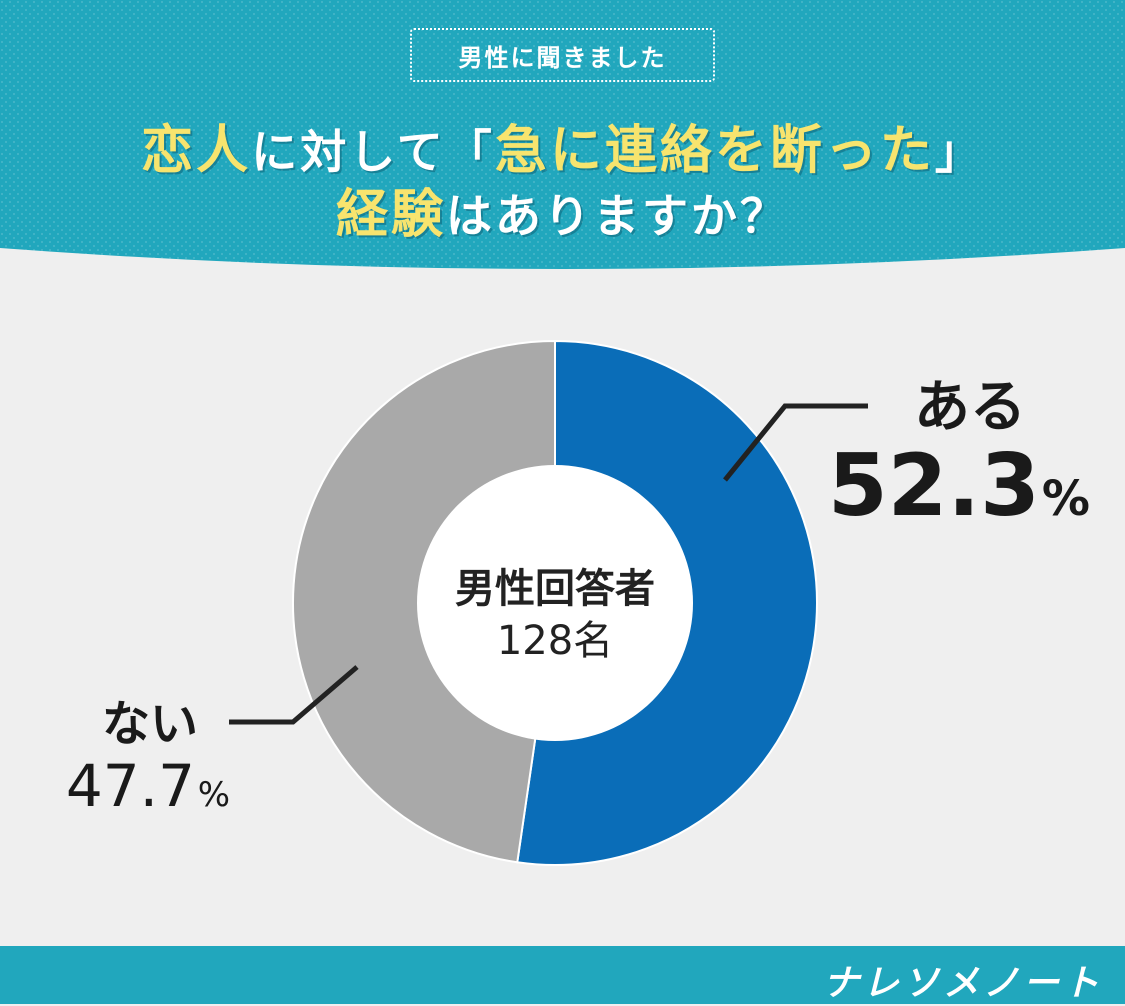  What do you see at coordinates (714, 151) in the screenshot?
I see `title-highlight-cut-contact: 急に連絡を断った` at bounding box center [714, 151].